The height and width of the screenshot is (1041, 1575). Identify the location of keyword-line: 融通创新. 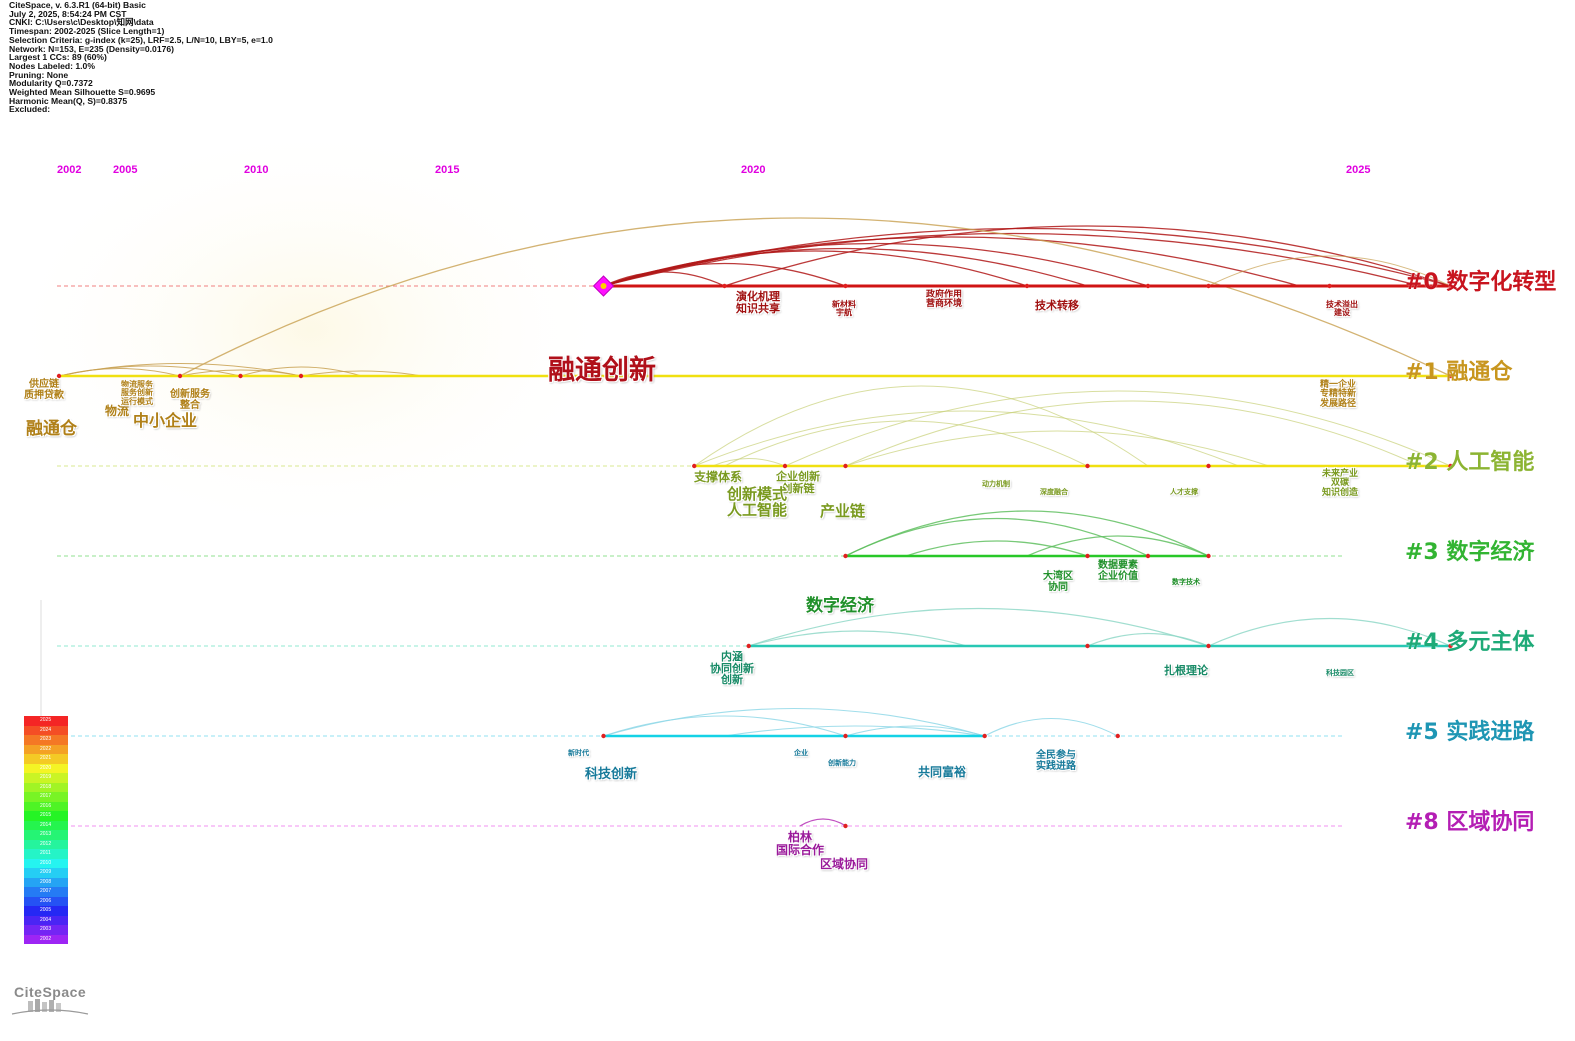
(602, 370).